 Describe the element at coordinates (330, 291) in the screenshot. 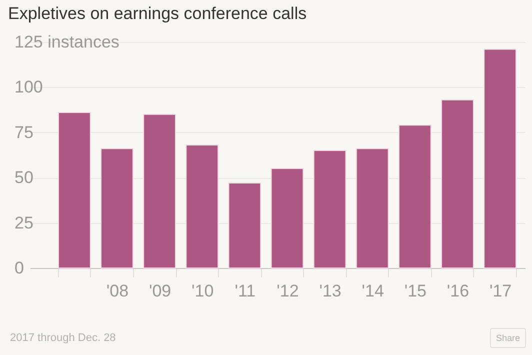

I see `x-tick-label: '13` at that location.